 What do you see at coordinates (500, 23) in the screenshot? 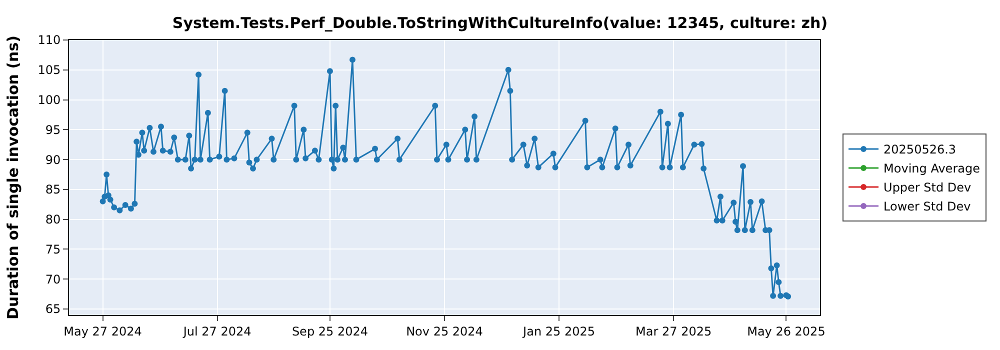
I see `chart-title: System.Tests.Perf_Double.ToStringWithCultureInfo(value: 12345, culture: zh)` at bounding box center [500, 23].